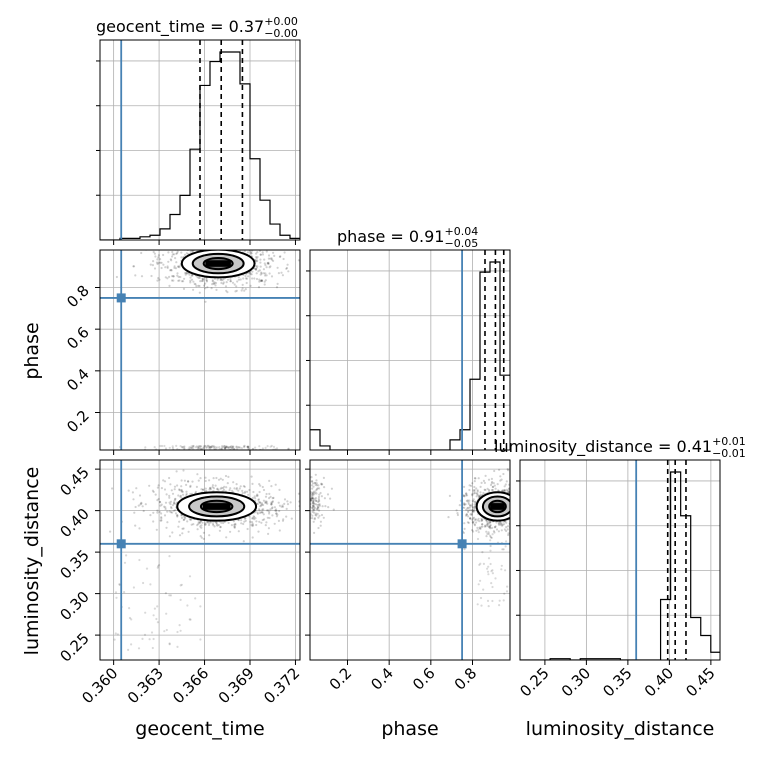 Image resolution: width=760 pixels, height=760 pixels. I want to click on x-tick-label: 0.360, so click(99, 685).